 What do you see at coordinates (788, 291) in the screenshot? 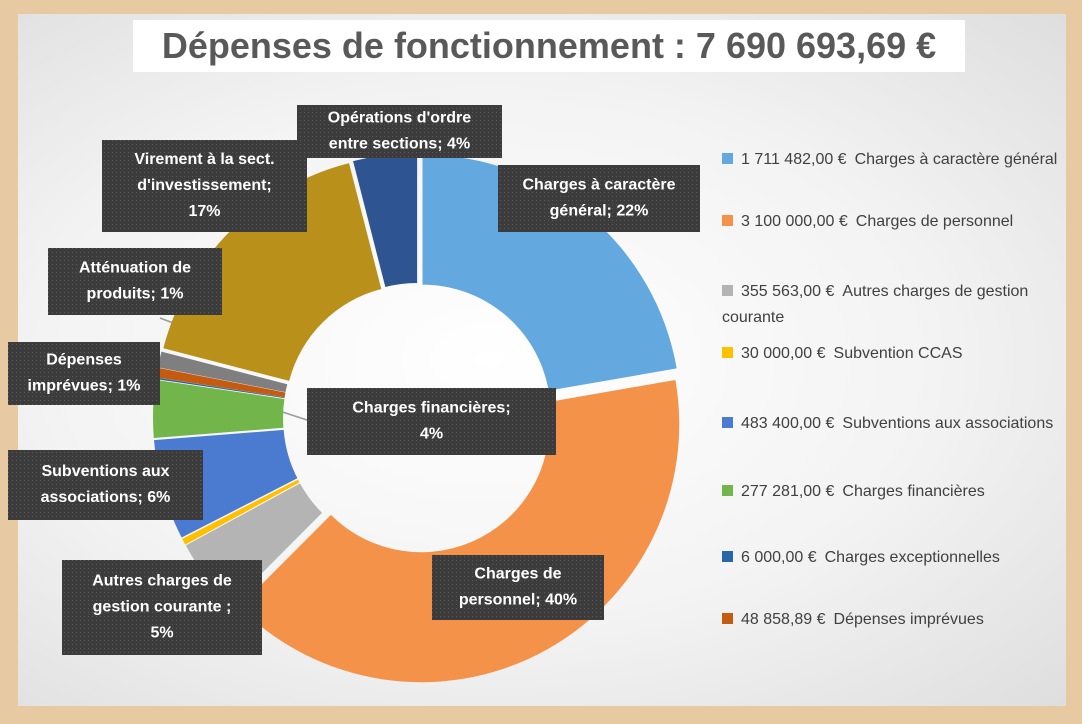
I see `legend-amount: 355 563,00 €` at bounding box center [788, 291].